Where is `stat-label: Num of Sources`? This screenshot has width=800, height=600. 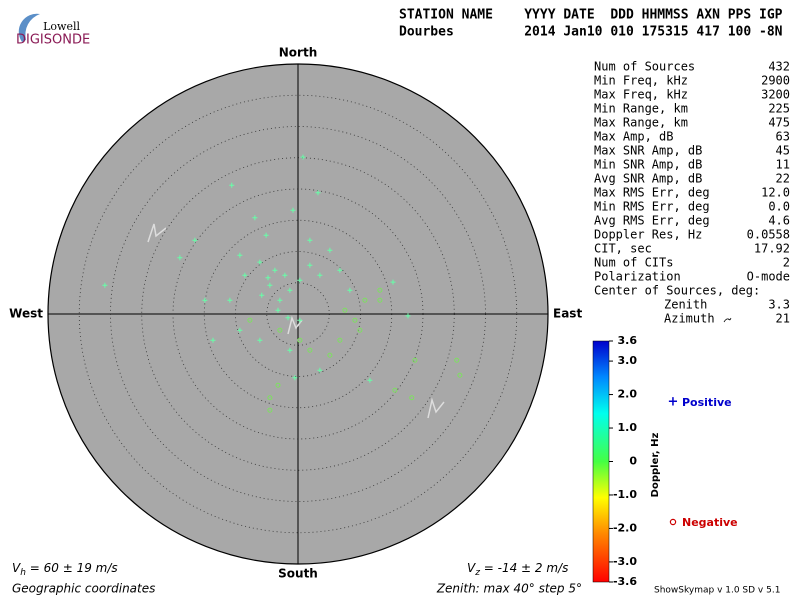
stat-label: Num of Sources is located at coordinates (644, 67).